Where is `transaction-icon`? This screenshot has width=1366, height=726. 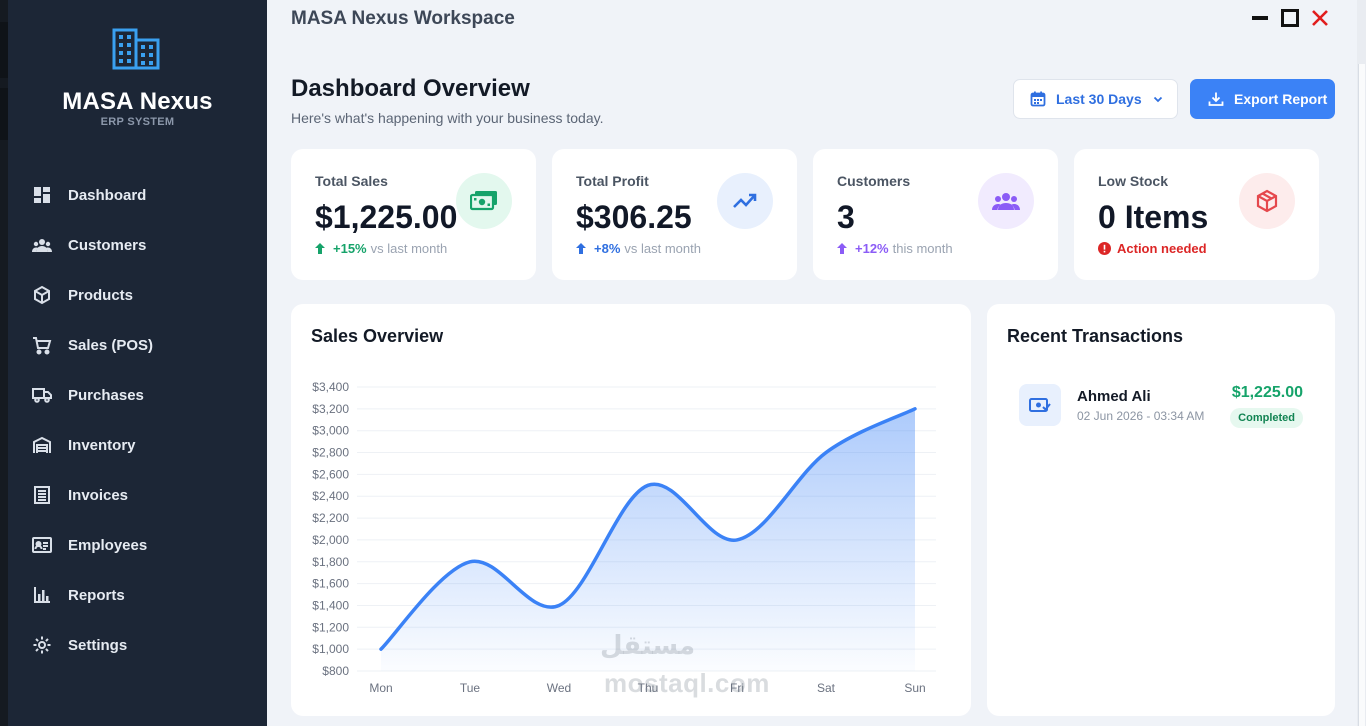 transaction-icon is located at coordinates (1040, 405).